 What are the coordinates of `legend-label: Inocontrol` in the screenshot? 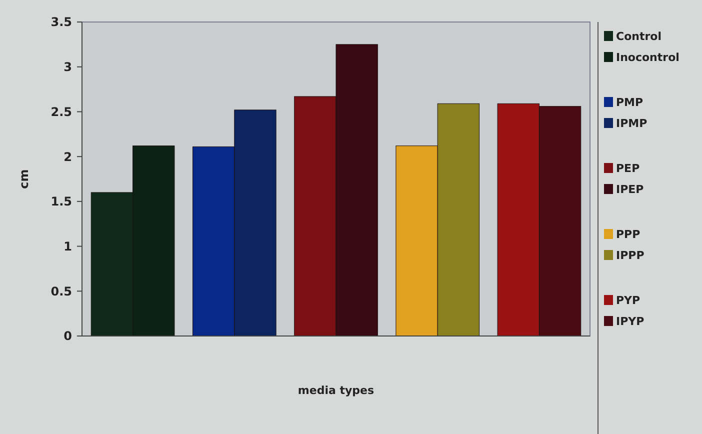 It's located at (648, 57).